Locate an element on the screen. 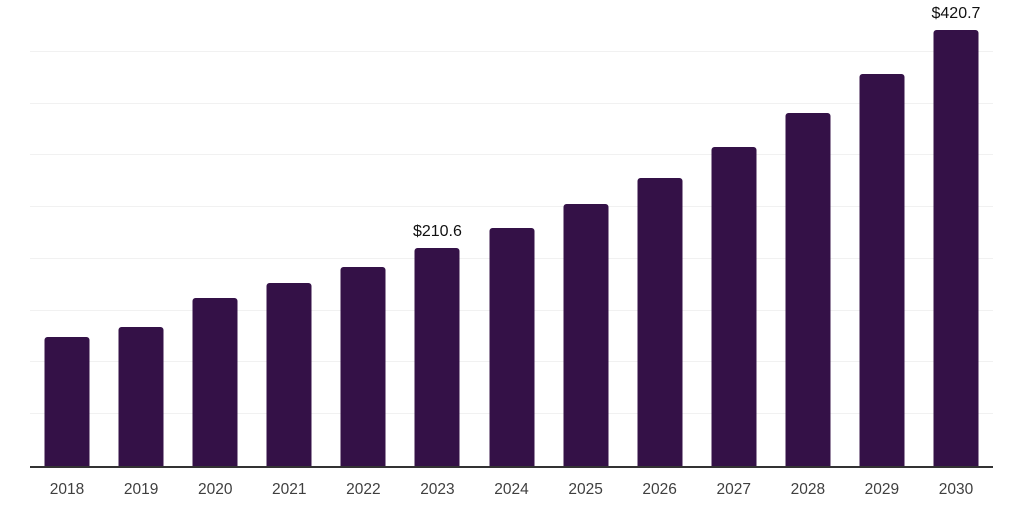  bar-cell-2028 is located at coordinates (808, 233).